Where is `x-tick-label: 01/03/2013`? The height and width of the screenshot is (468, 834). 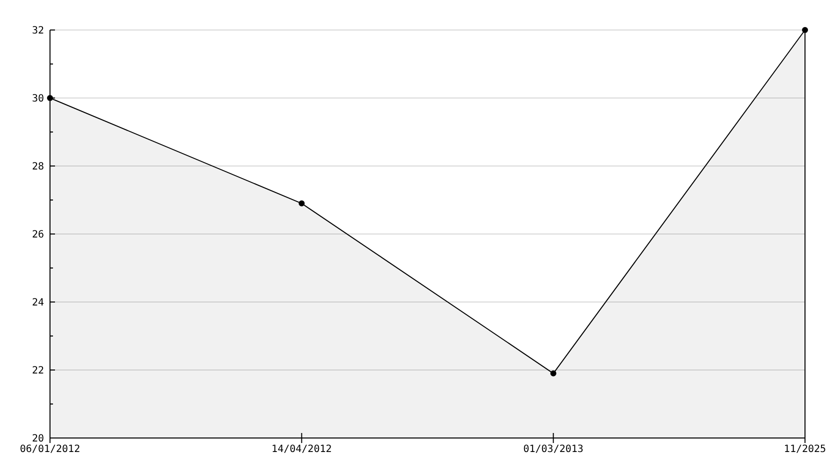
x-tick-label: 01/03/2013 is located at coordinates (553, 449).